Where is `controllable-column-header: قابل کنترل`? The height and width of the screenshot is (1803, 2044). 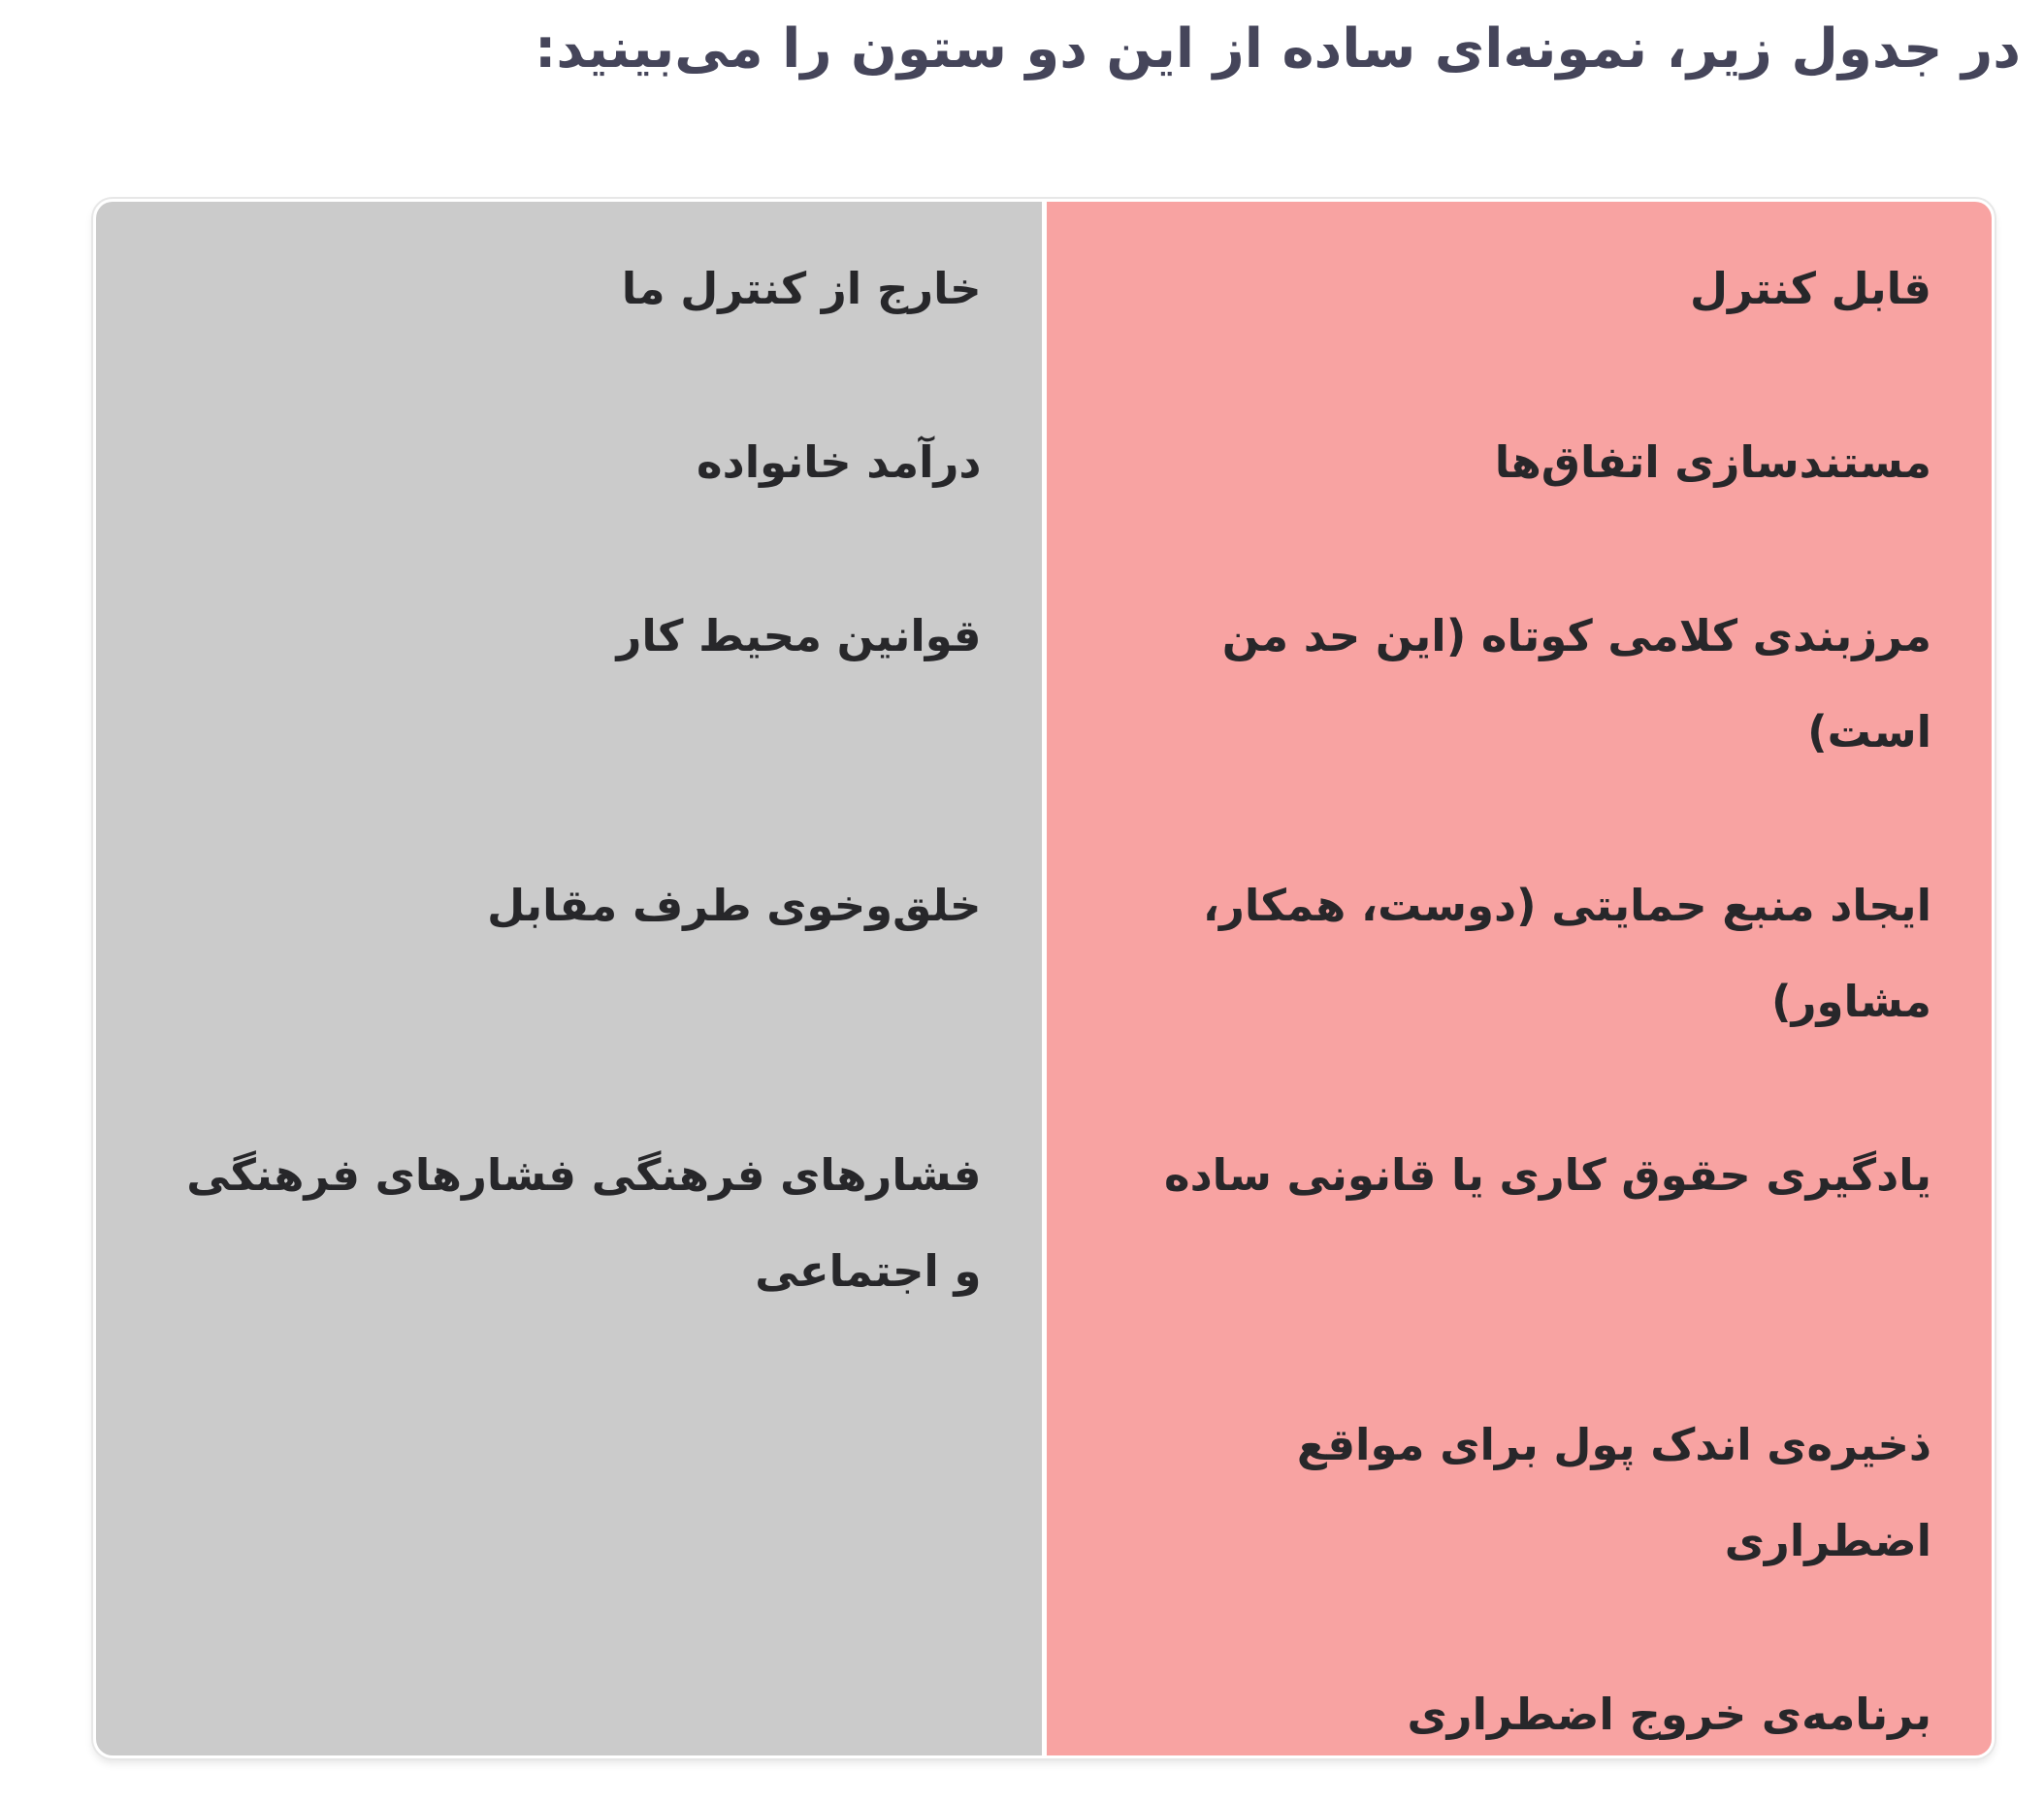
controllable-column-header: قابل کنترل is located at coordinates (1519, 288).